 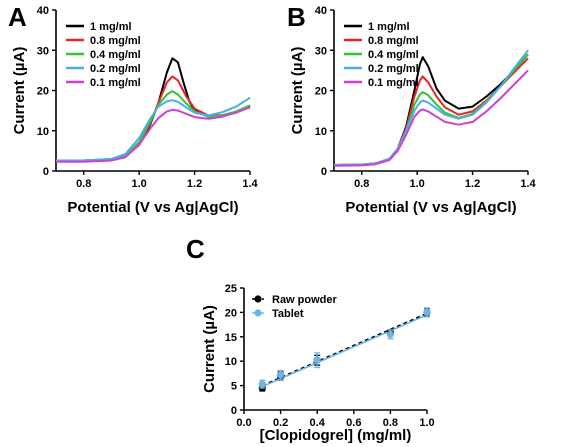 What do you see at coordinates (336, 435) in the screenshot?
I see `x-axis-label: [Clopidogrel] (mg/ml)` at bounding box center [336, 435].